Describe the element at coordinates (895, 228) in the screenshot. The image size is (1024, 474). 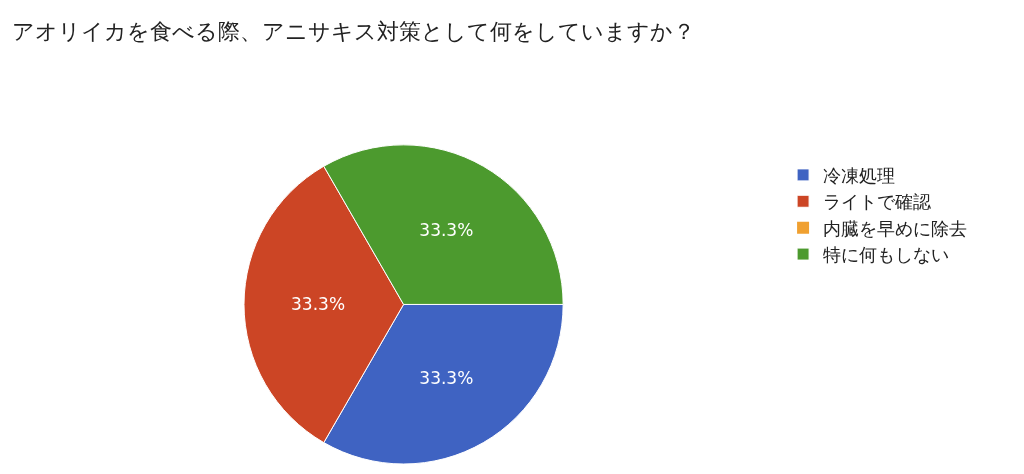
I see `legend-label: 内臓を早めに除去` at that location.